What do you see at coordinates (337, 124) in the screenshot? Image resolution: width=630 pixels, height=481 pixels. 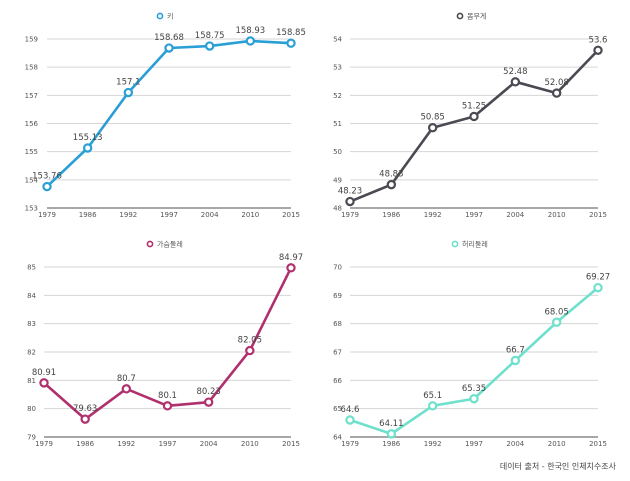 I see `y-tick-label: 51` at bounding box center [337, 124].